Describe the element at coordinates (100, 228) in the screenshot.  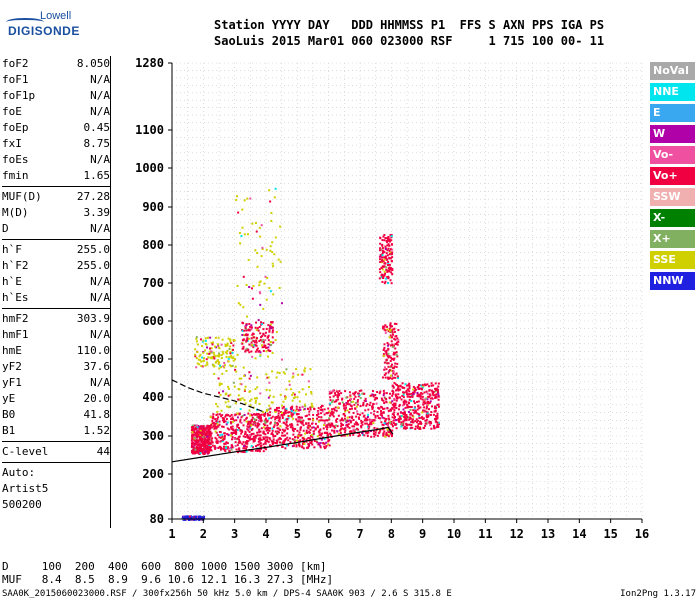
I see `param-value: N/A` at that location.